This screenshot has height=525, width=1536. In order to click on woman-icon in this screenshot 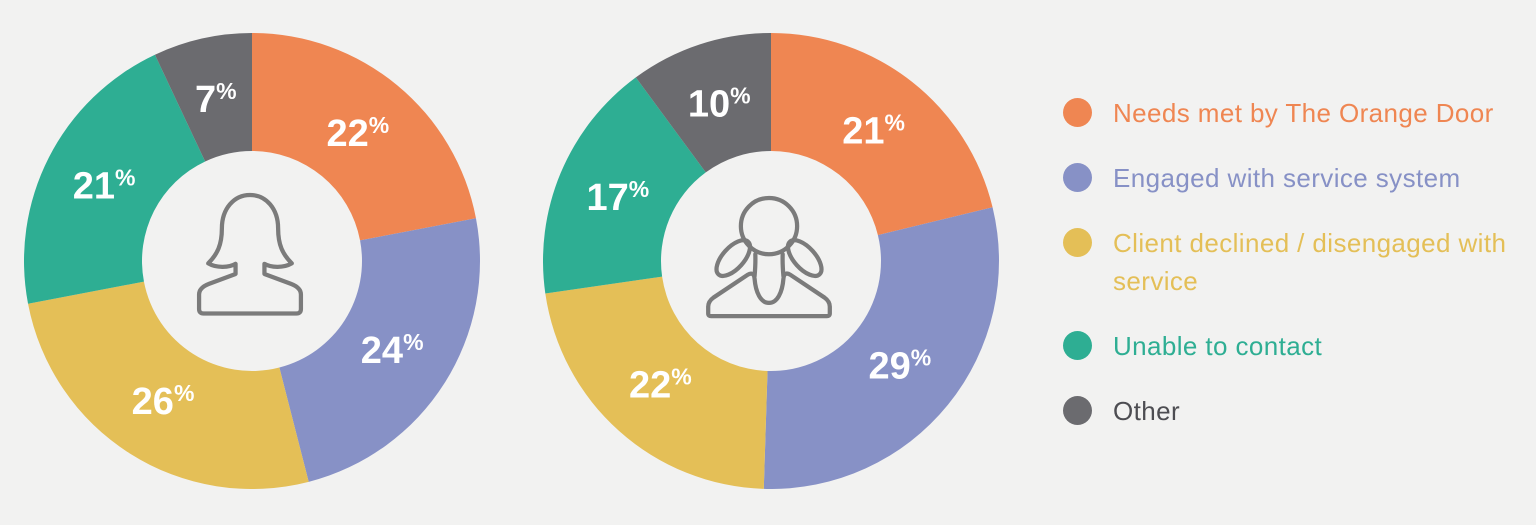, I will do `click(250, 254)`.